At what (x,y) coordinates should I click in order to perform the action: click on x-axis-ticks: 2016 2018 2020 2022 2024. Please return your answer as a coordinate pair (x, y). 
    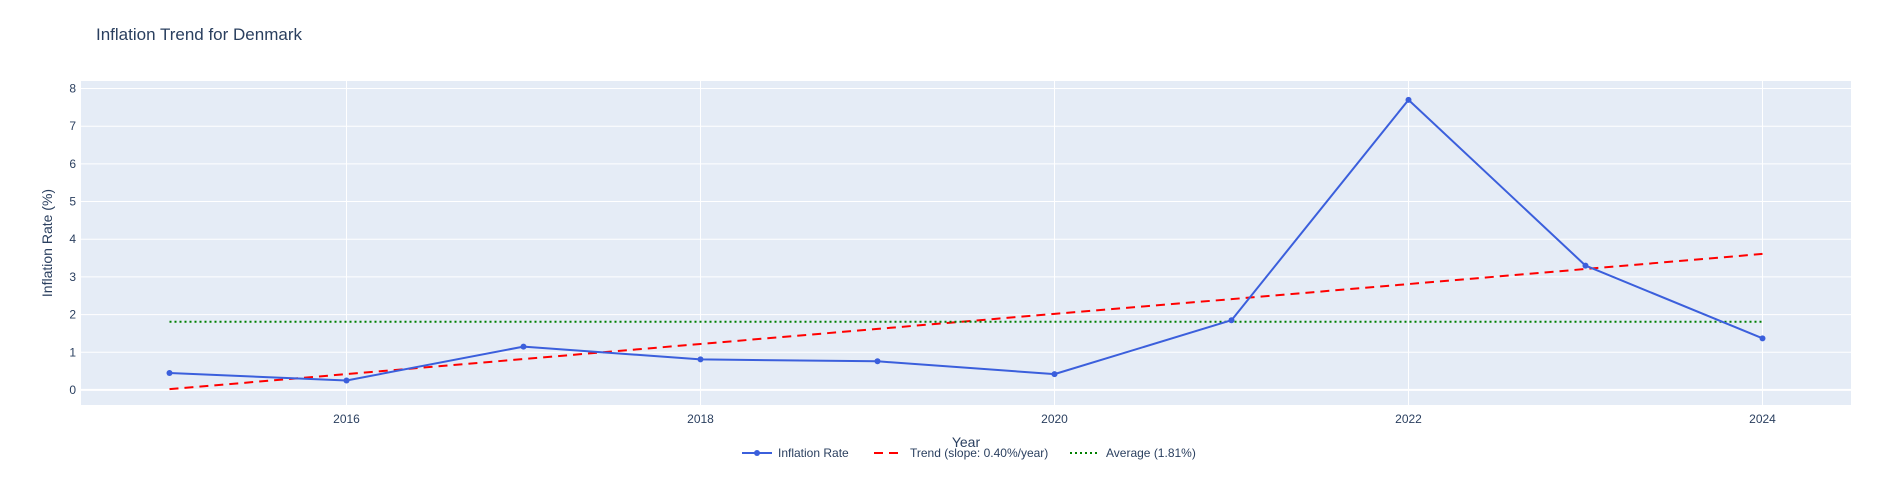
    Looking at the image, I should click on (1054, 419).